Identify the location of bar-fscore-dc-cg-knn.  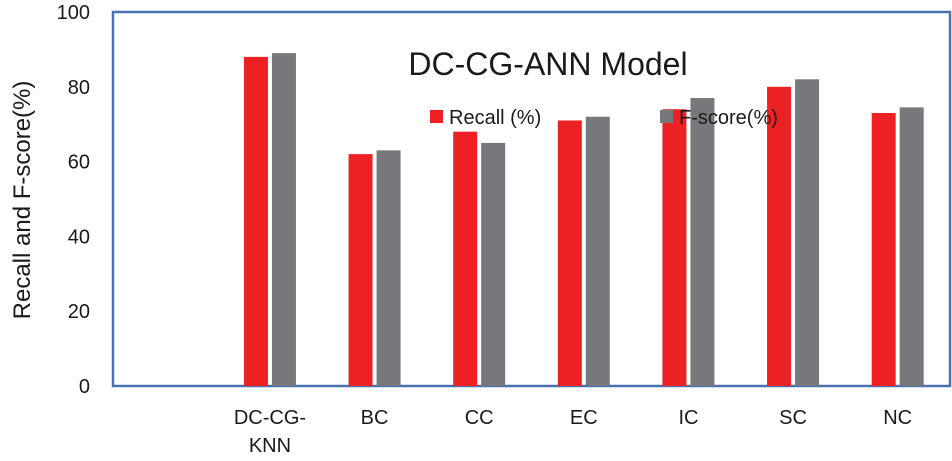
(283, 219).